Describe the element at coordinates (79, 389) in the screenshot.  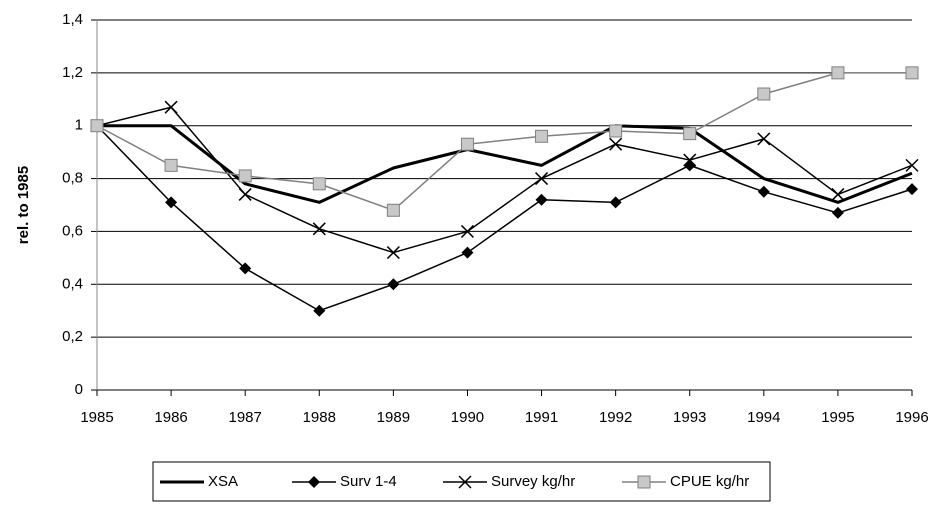
I see `y-tick-label: 0` at that location.